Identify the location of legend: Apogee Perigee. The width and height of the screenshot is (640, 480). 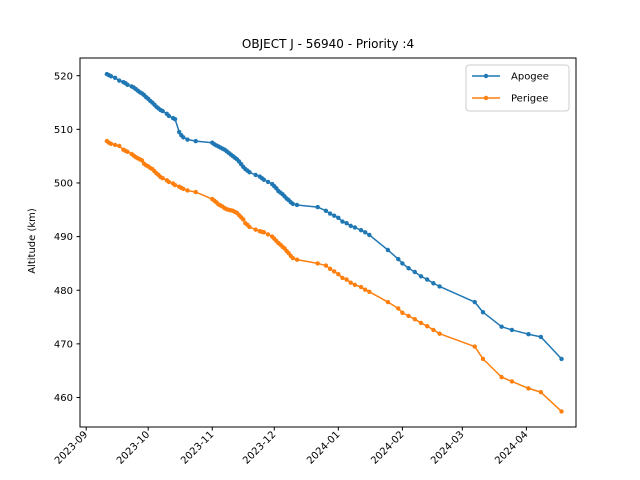
(517, 88).